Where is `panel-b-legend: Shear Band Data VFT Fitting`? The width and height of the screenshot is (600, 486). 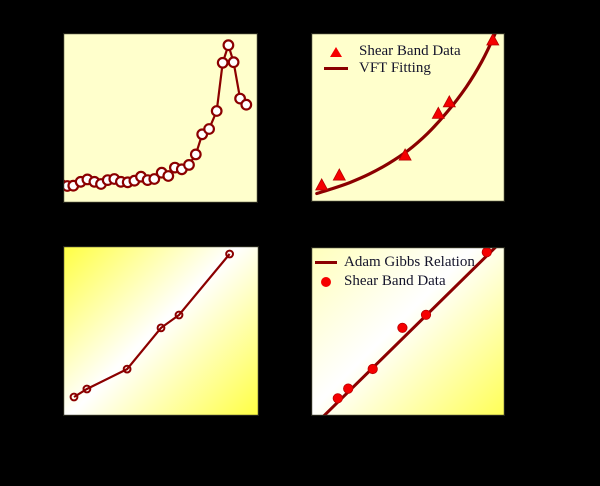
panel-b-legend: Shear Band Data VFT Fitting is located at coordinates (392, 60).